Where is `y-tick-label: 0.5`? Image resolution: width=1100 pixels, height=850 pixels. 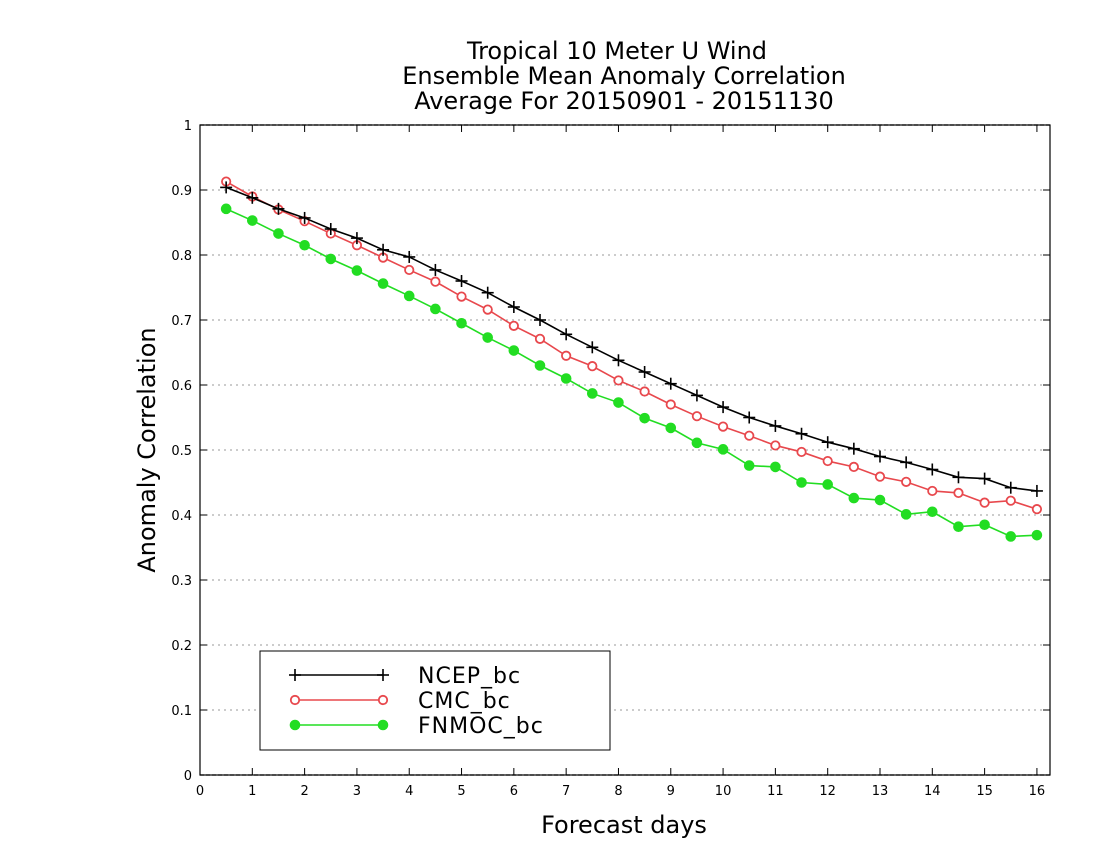
y-tick-label: 0.5 is located at coordinates (181, 451).